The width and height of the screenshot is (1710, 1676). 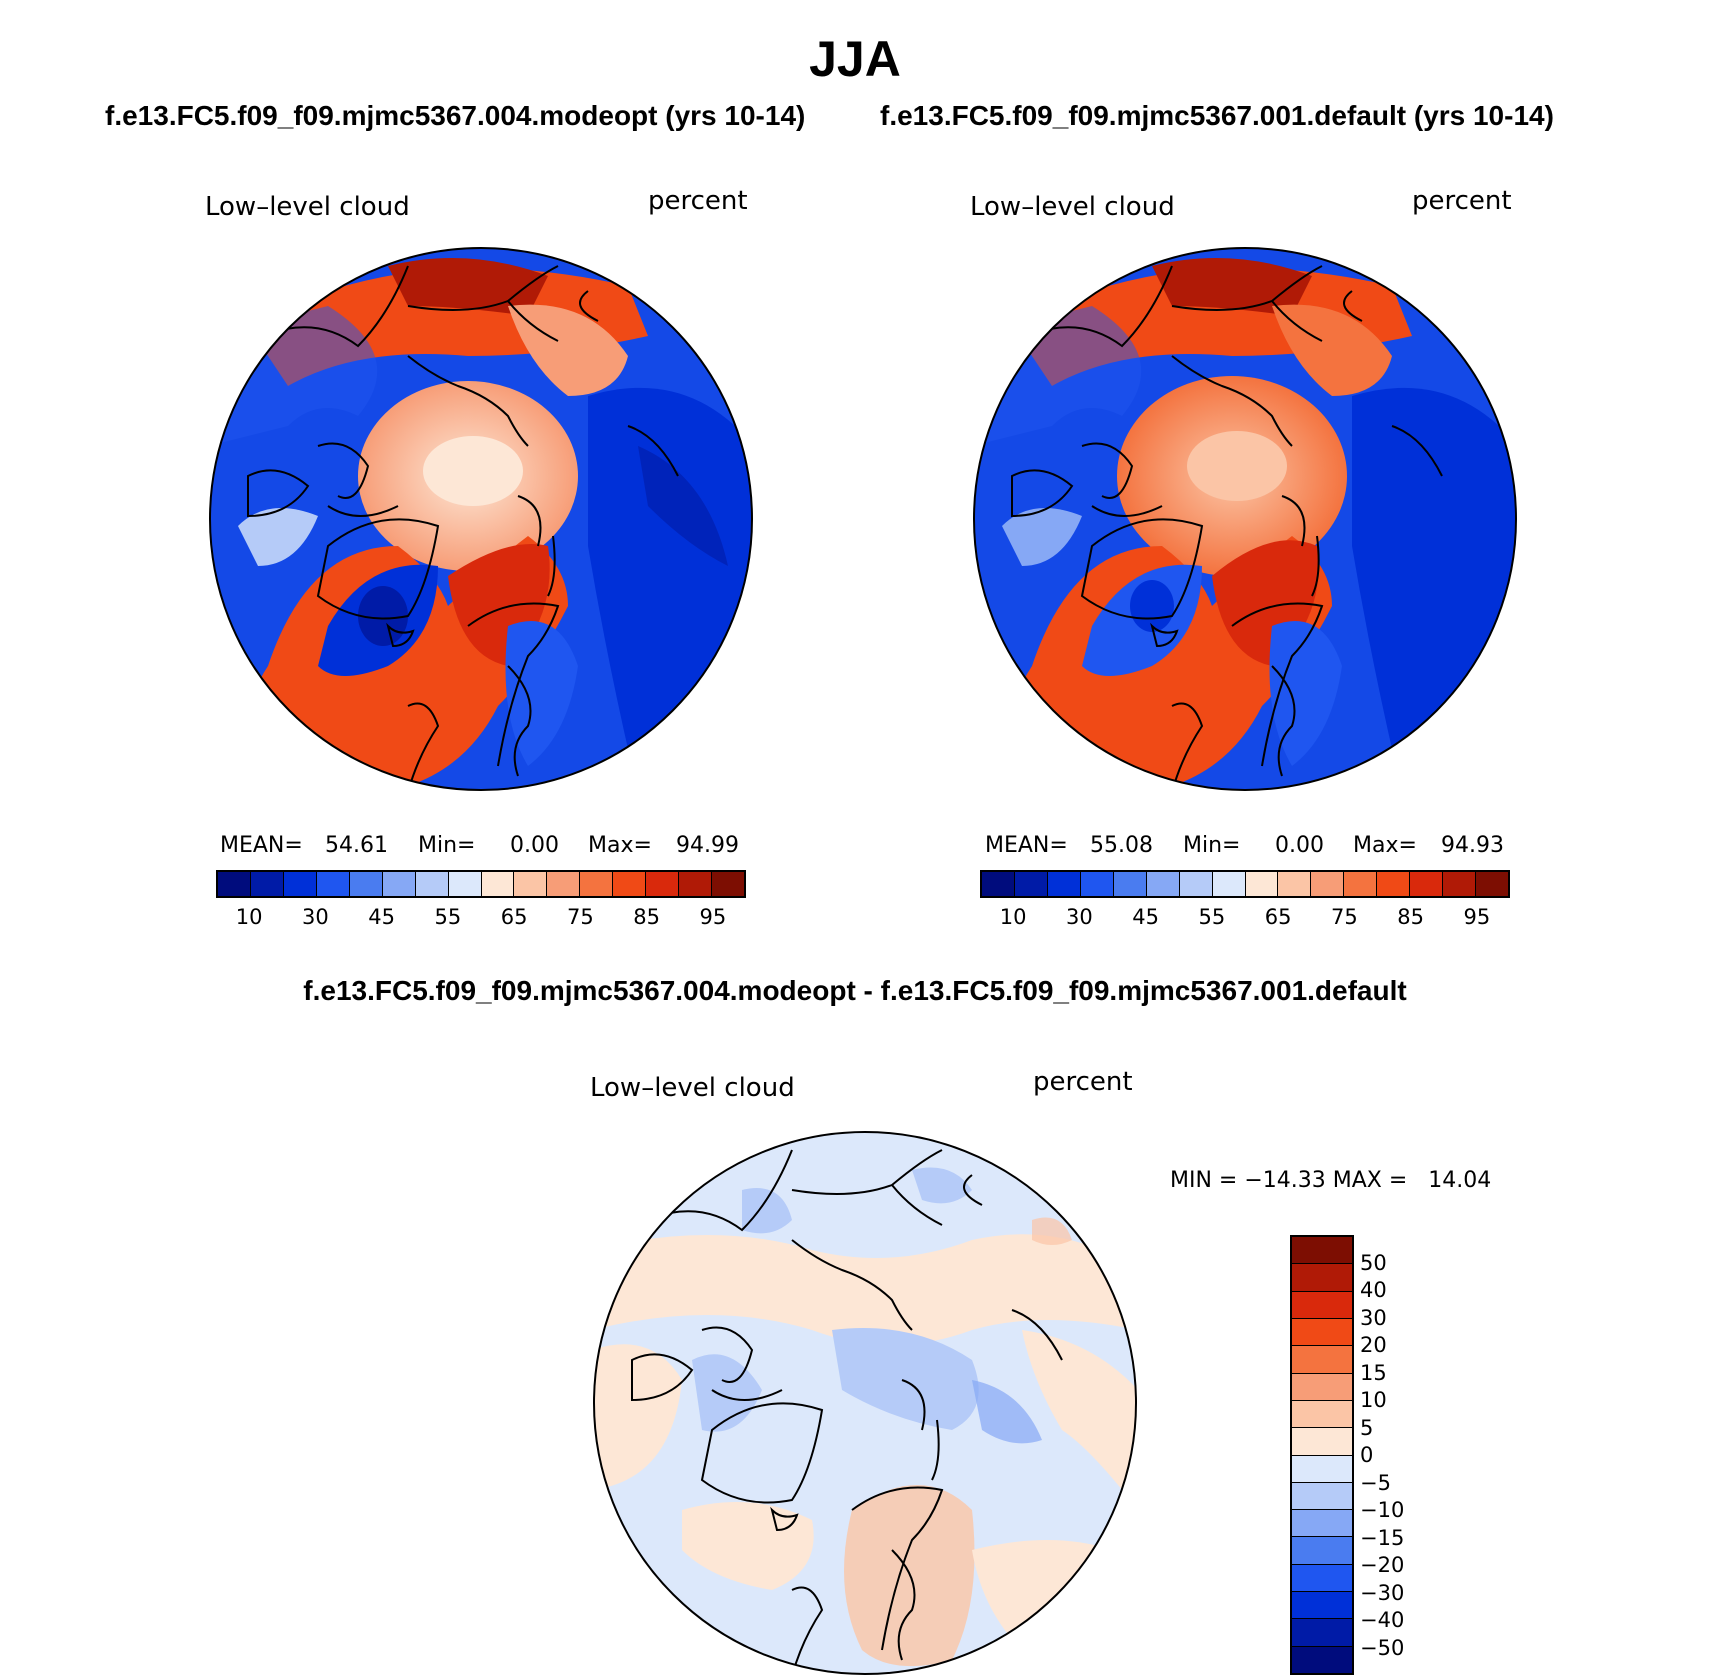 I want to click on panel-2-colorbar-ticks: 10 30 45 55 65 75 85 95, so click(x=1245, y=920).